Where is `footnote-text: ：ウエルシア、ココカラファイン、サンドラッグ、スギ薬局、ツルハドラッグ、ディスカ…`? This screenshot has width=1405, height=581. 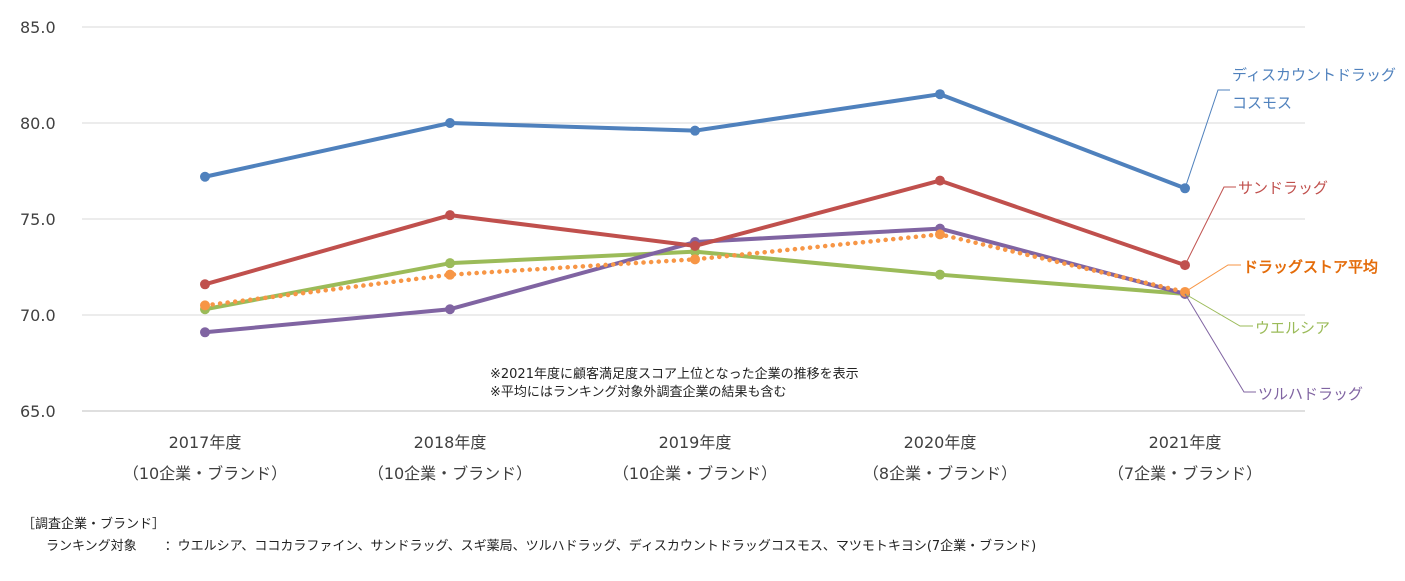
footnote-text: ：ウエルシア、ココカラファイン、サンドラッグ、スギ薬局、ツルハドラッグ、ディスカ… is located at coordinates (600, 546).